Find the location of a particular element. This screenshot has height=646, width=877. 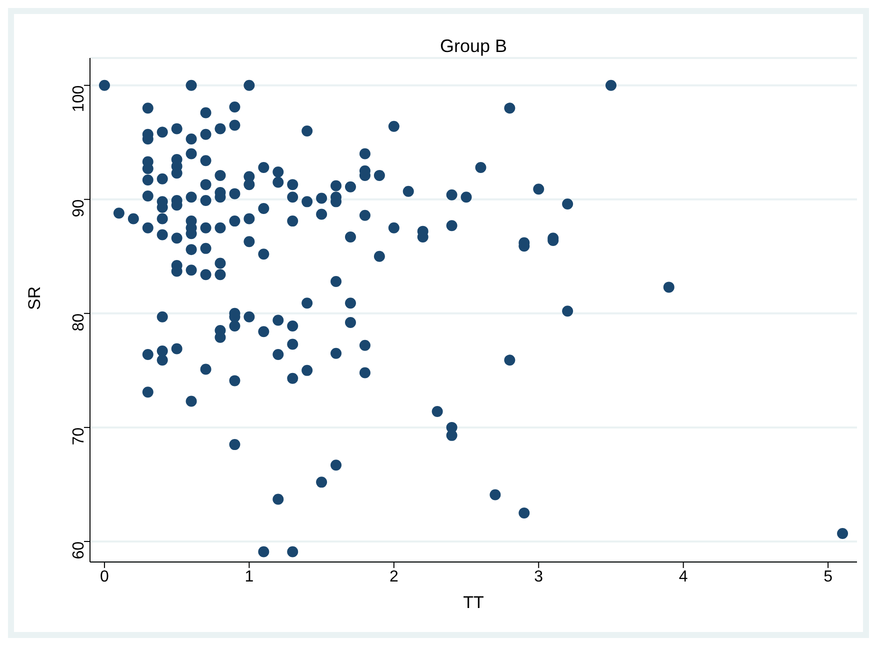

y-tick-label: 100 is located at coordinates (79, 98).